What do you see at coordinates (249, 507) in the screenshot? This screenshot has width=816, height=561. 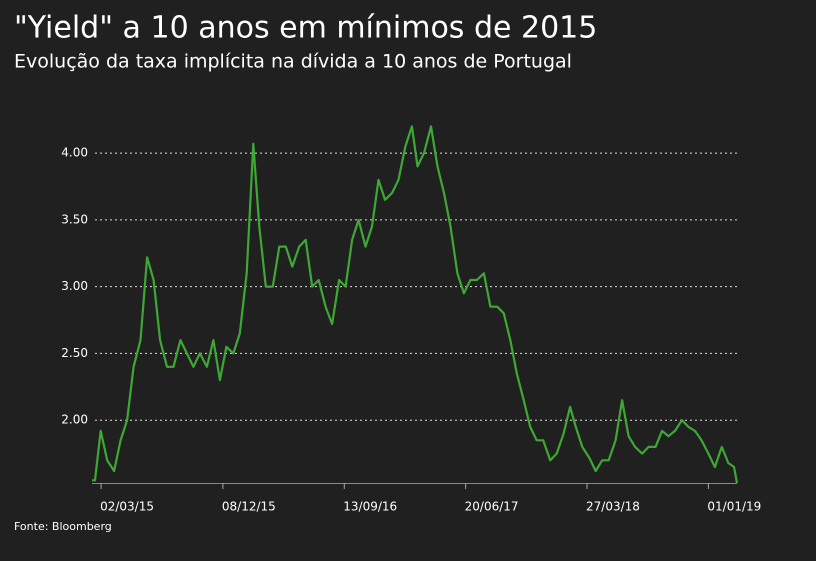 I see `x-tick-label: 08/12/15` at bounding box center [249, 507].